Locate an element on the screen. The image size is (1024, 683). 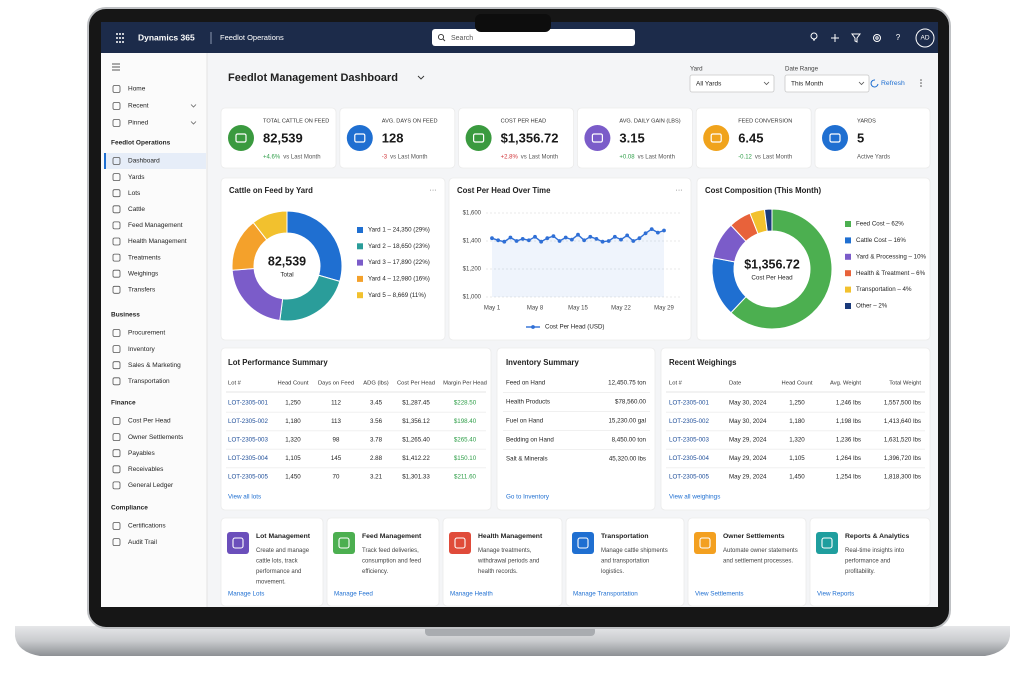
table-cell: 1,631,520 lbs is located at coordinates (902, 440).